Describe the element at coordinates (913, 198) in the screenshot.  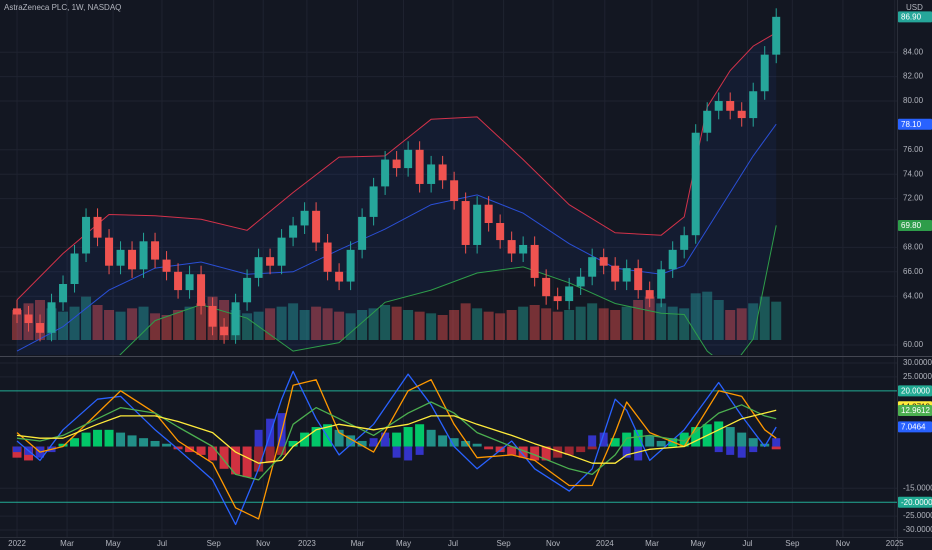
I see `y-tick-label: 72.00` at that location.